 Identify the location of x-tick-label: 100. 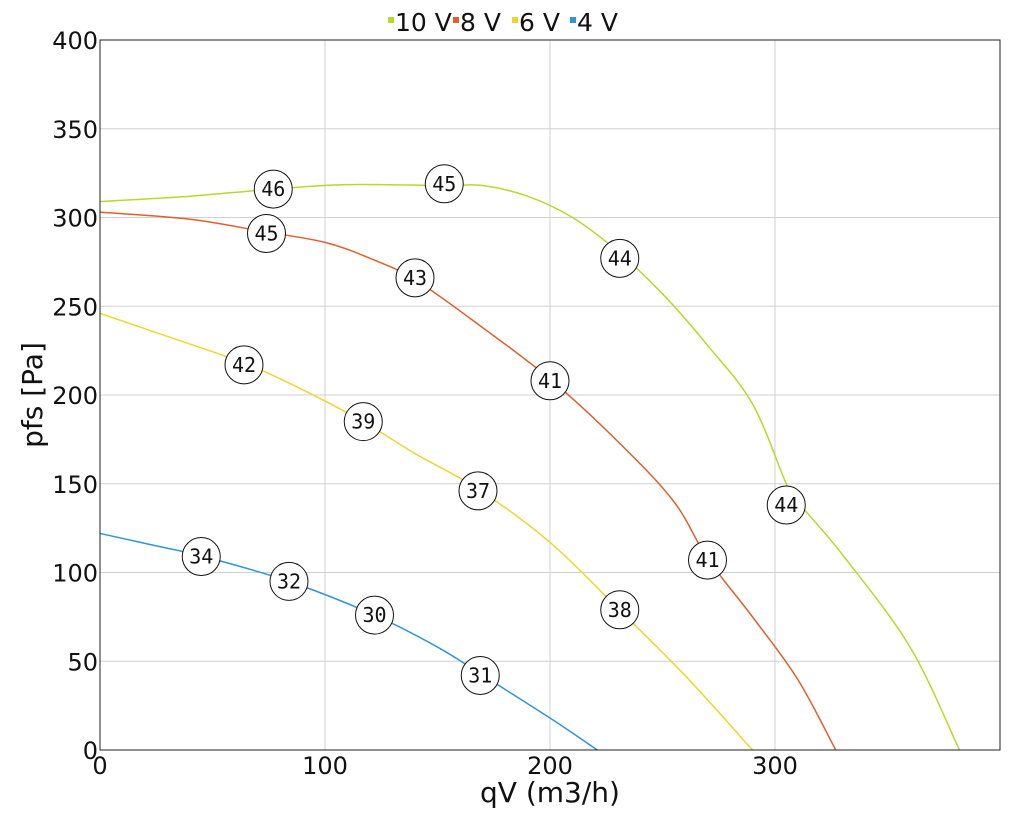
(325, 766).